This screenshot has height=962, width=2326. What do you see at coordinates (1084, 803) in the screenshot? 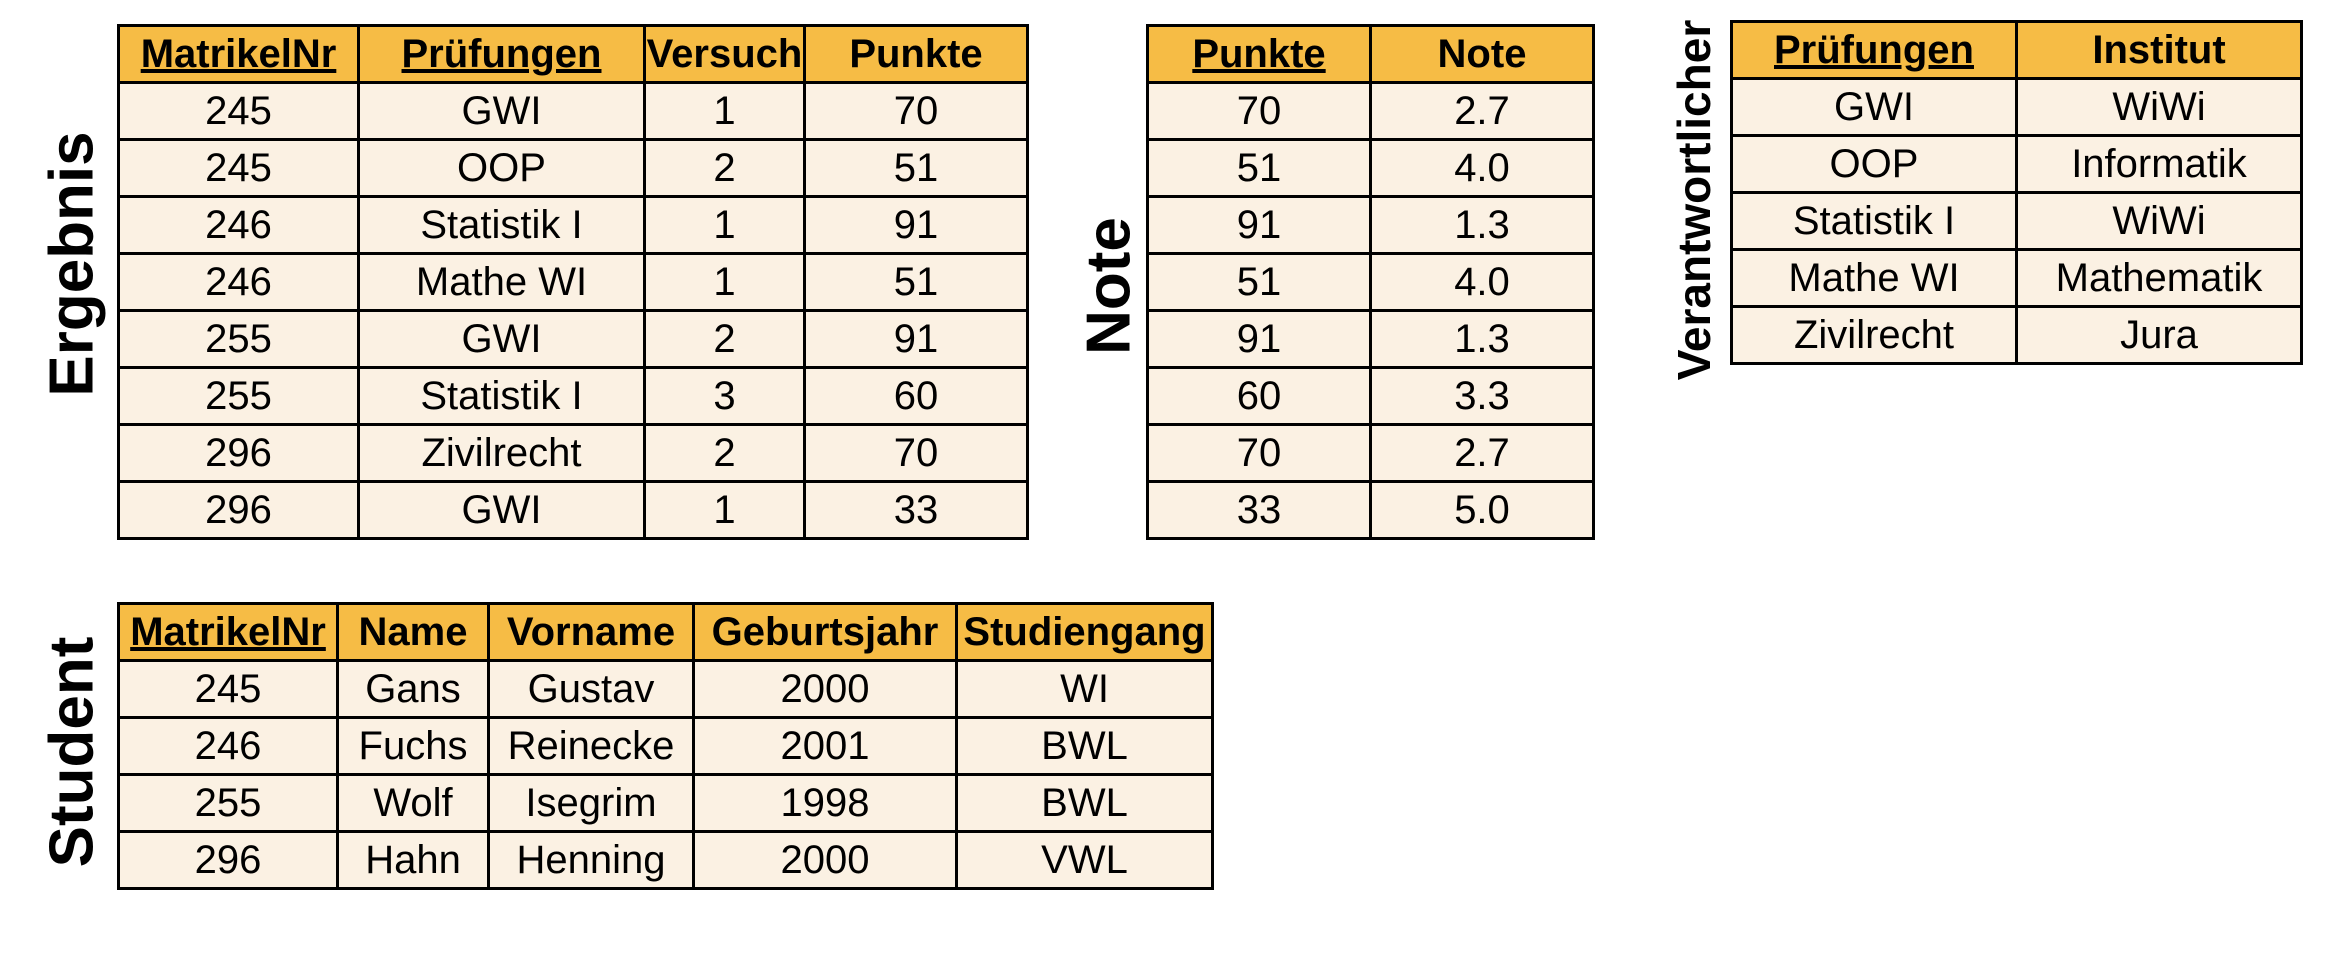
I see `table-cell: BWL` at bounding box center [1084, 803].